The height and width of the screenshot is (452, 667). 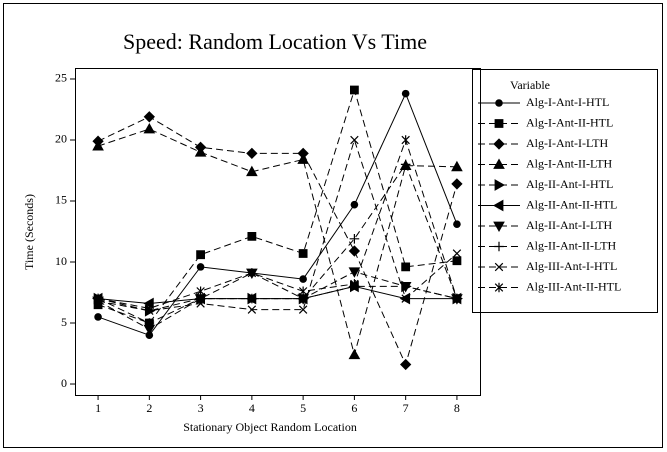 I want to click on x-tick-label: 6, so click(x=354, y=408).